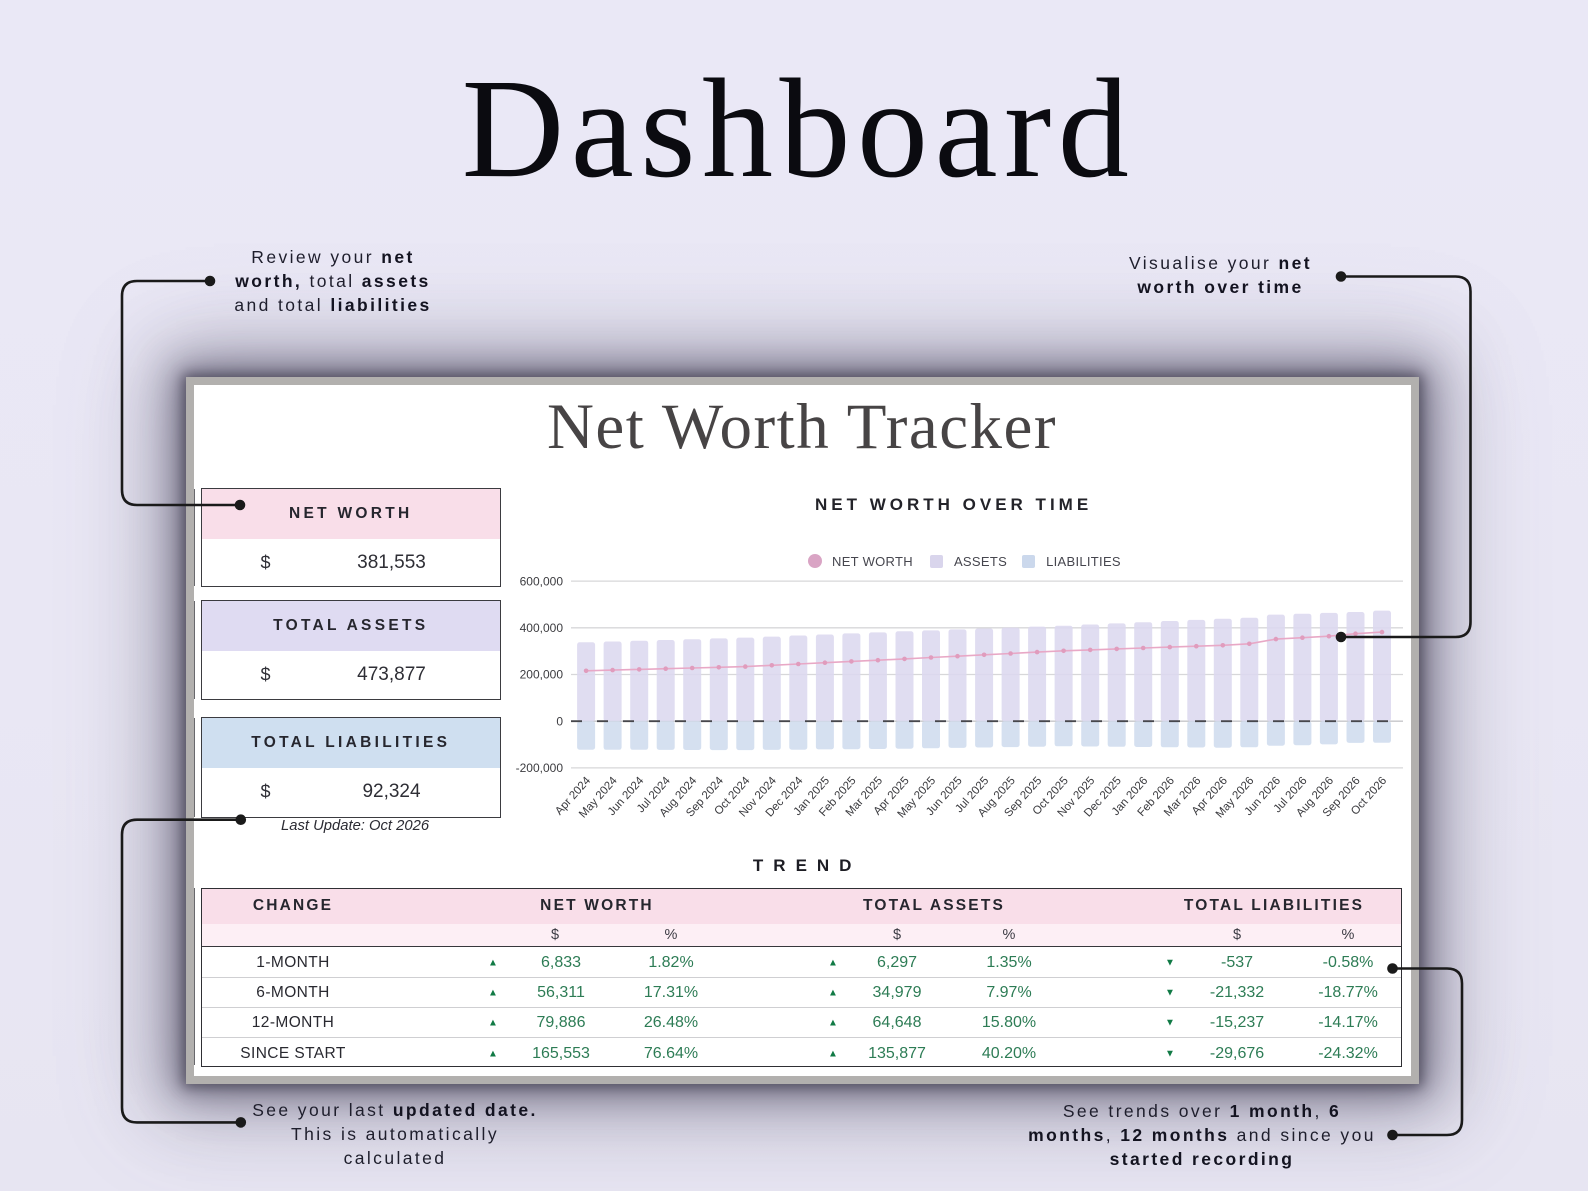 The width and height of the screenshot is (1588, 1191). Describe the element at coordinates (542, 675) in the screenshot. I see `svg-text: 200,000` at that location.